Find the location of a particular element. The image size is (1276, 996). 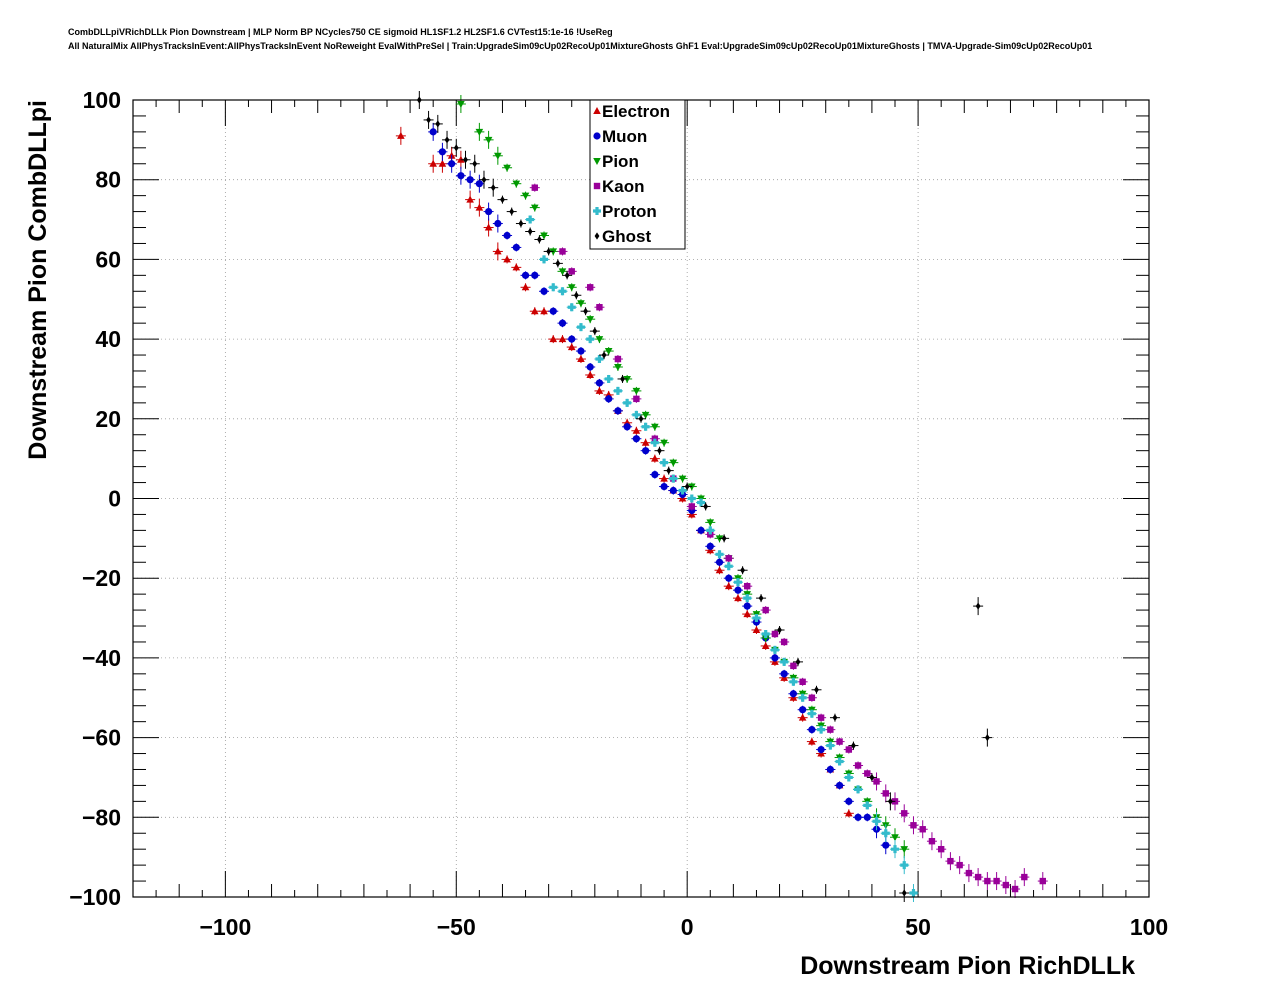

x-tick-label: −100 is located at coordinates (225, 927).